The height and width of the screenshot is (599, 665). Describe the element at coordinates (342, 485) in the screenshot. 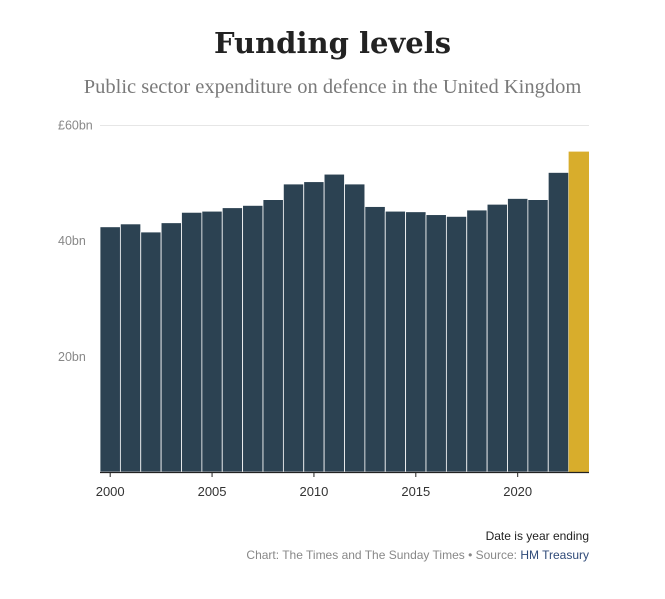

I see `x-axis: 2000 2005 2010 2015 2020` at that location.